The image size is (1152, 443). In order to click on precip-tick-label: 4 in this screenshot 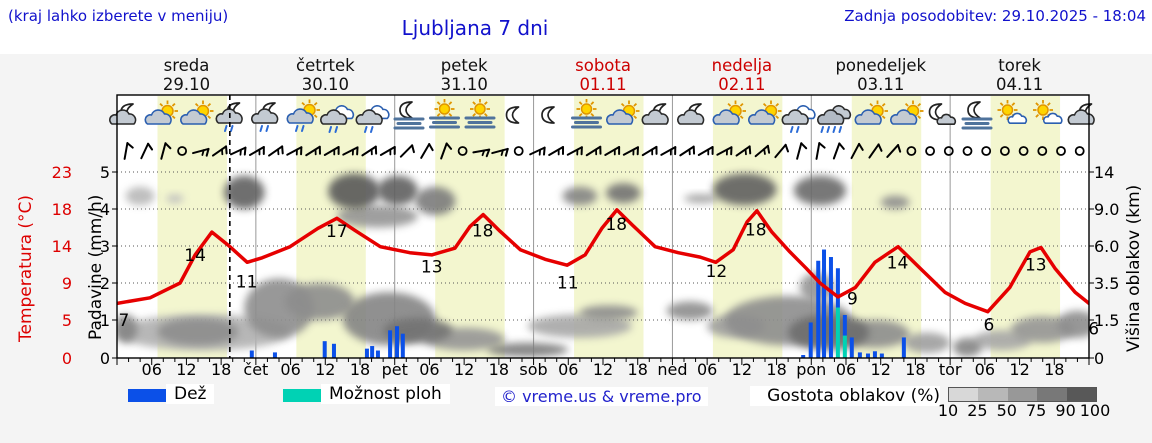, I will do `click(105, 209)`.